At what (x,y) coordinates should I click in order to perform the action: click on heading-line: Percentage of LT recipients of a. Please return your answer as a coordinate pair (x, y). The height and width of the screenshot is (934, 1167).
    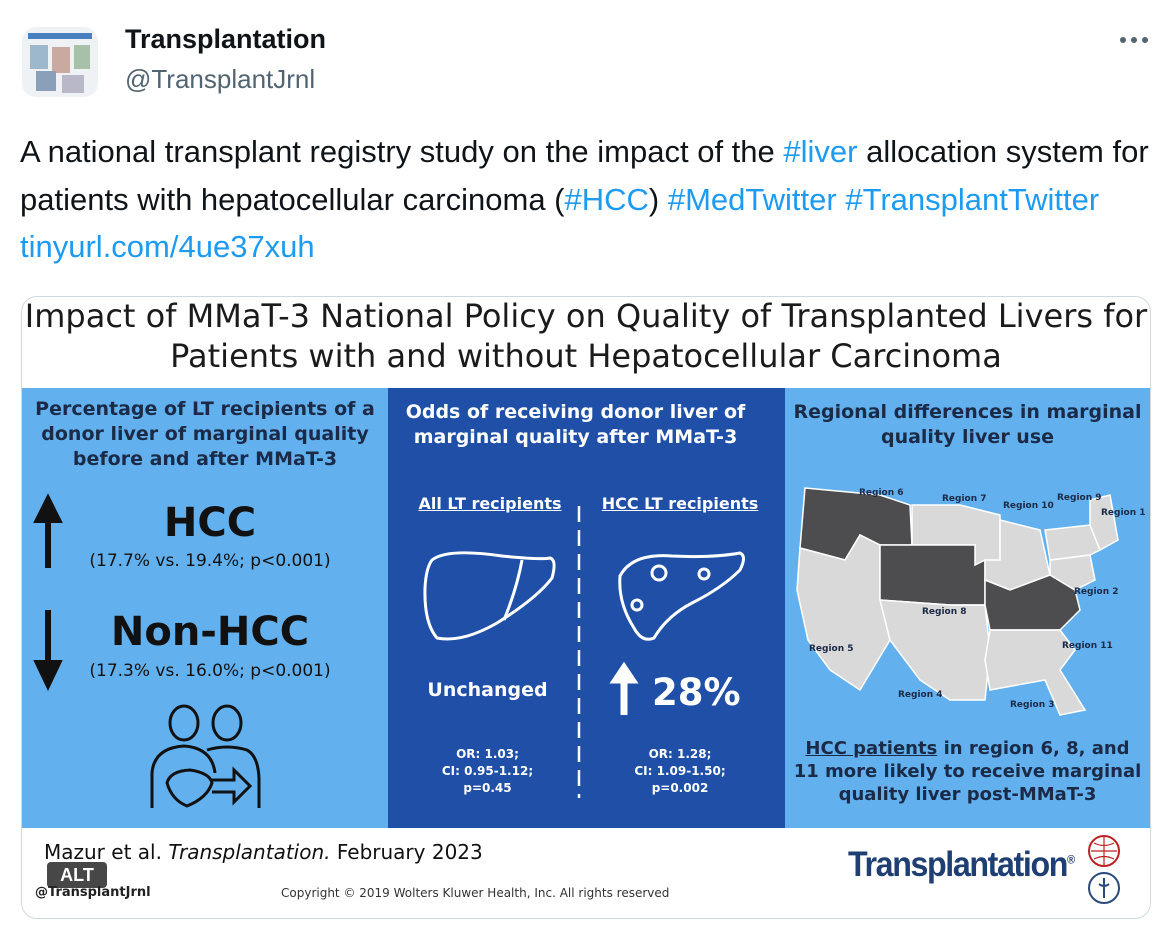
    Looking at the image, I should click on (205, 409).